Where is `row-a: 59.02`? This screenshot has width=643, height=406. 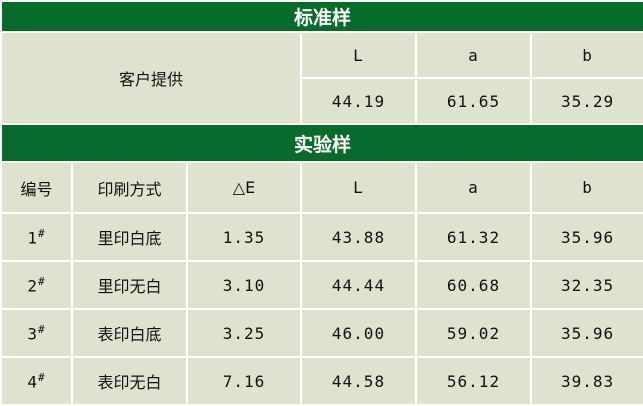
row-a: 59.02 is located at coordinates (473, 333).